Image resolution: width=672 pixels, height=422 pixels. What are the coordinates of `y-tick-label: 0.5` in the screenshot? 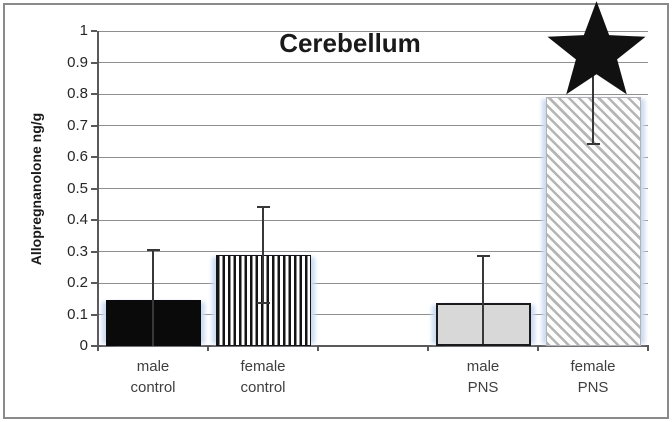 It's located at (77, 188).